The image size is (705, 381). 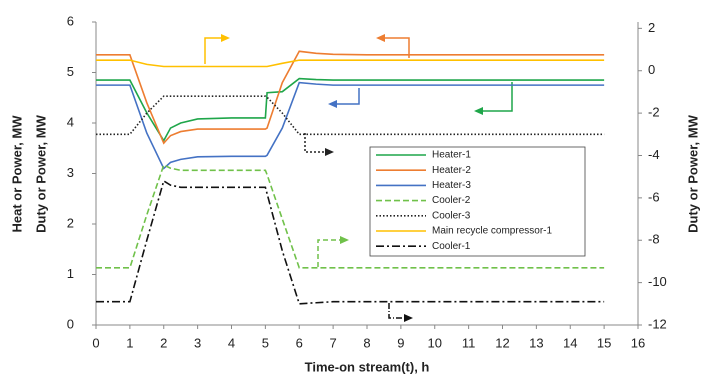 What do you see at coordinates (70, 273) in the screenshot?
I see `y-tick-label: 1` at bounding box center [70, 273].